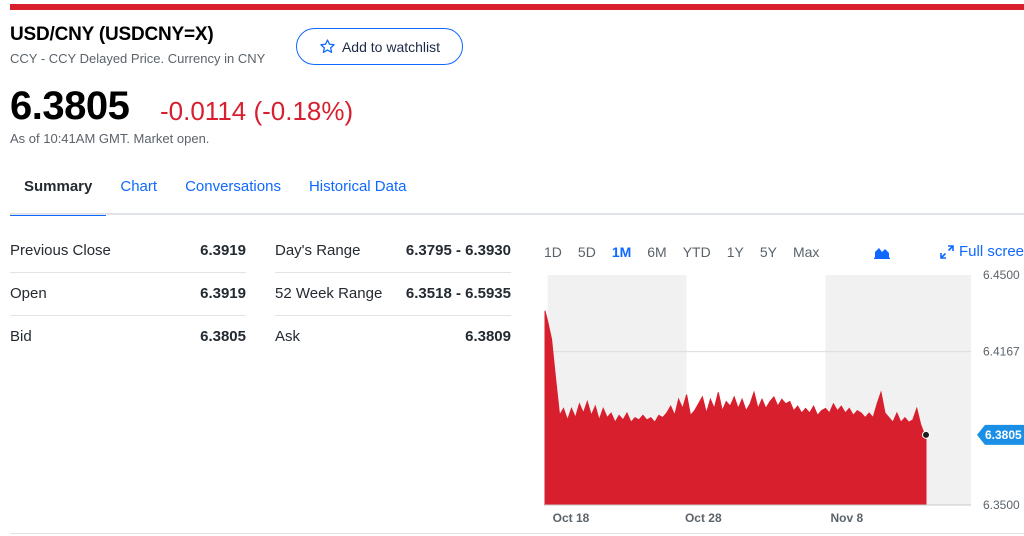 Image resolution: width=1024 pixels, height=536 pixels. Describe the element at coordinates (553, 252) in the screenshot. I see `range-1d: 1D` at that location.